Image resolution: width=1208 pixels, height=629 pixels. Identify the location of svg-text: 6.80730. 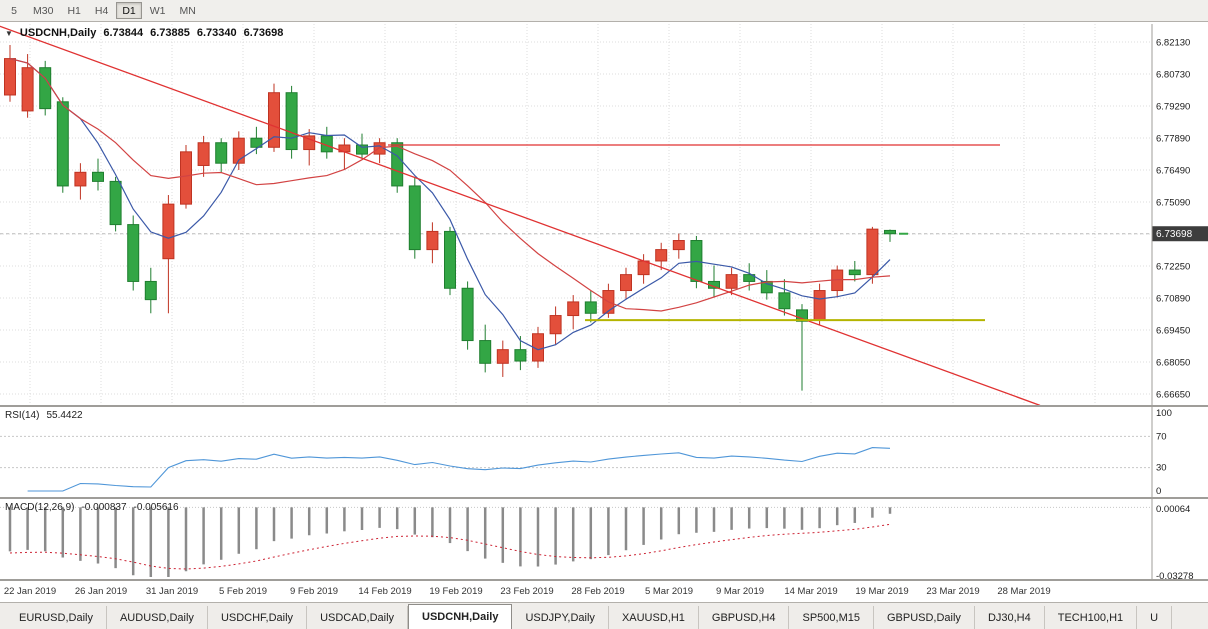
(1173, 75).